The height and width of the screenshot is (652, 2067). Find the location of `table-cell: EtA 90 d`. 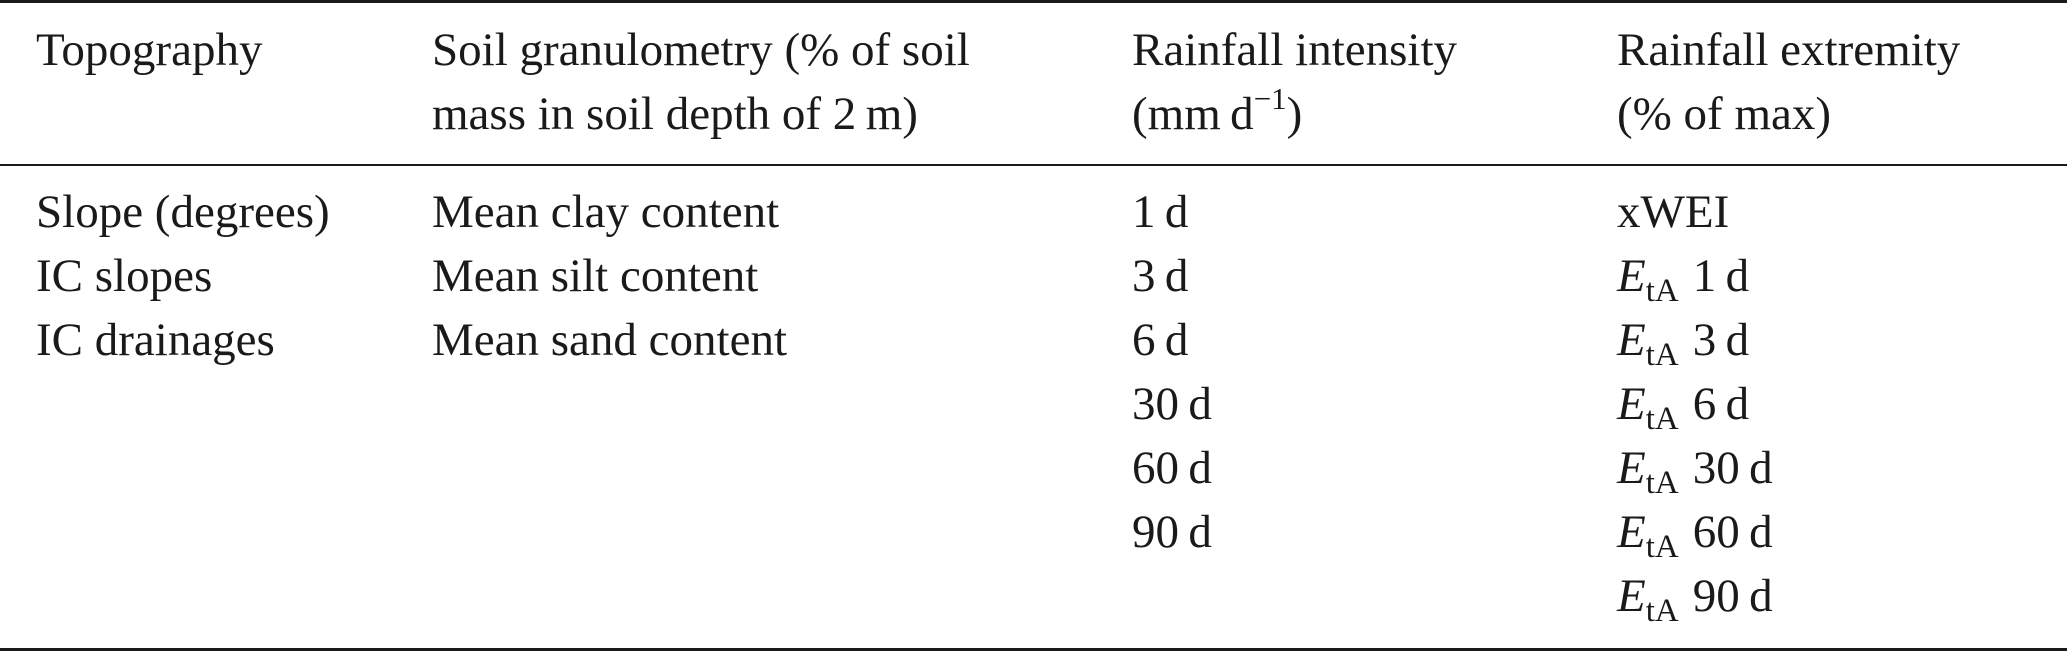

table-cell: EtA 90 d is located at coordinates (1695, 596).